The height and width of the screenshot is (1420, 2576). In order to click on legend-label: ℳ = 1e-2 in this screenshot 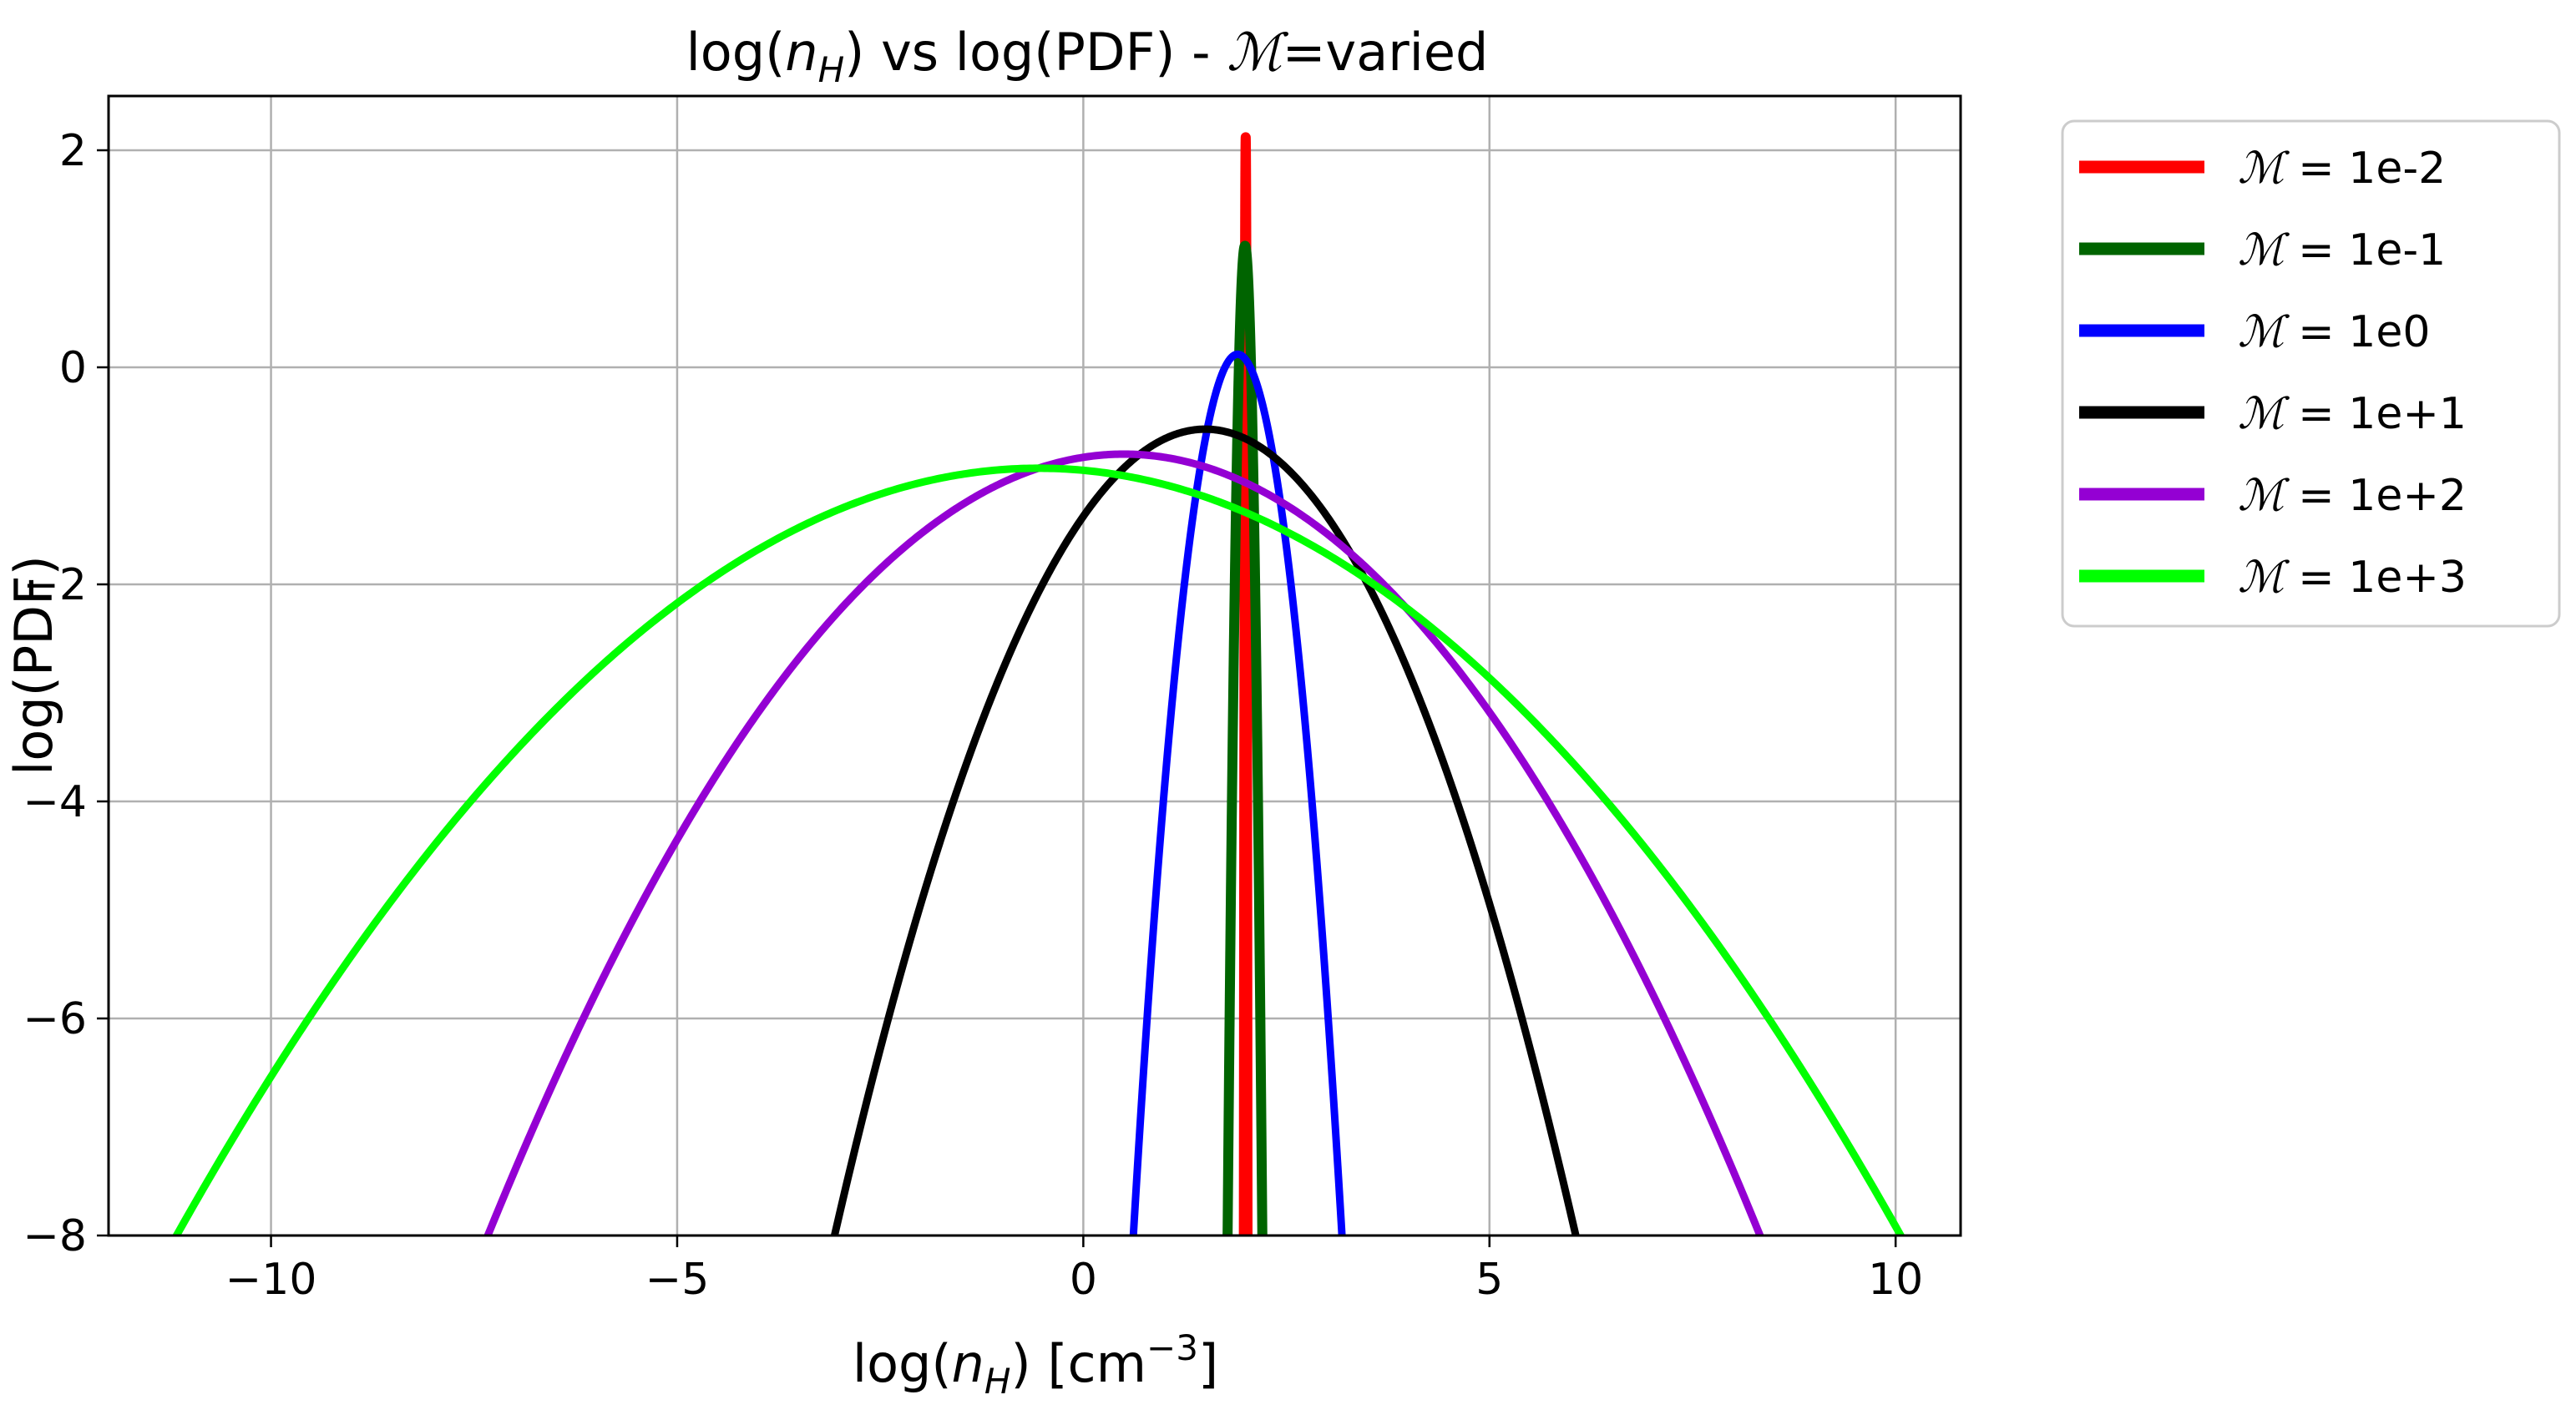, I will do `click(2342, 169)`.